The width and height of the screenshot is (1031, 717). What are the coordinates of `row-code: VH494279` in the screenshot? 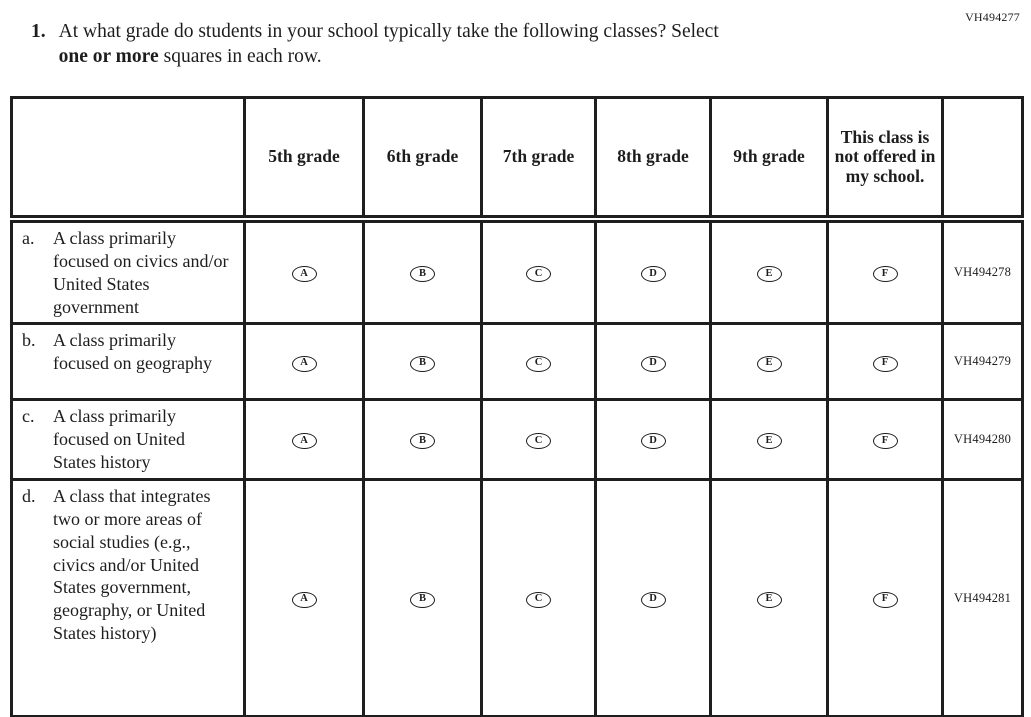 It's located at (982, 362).